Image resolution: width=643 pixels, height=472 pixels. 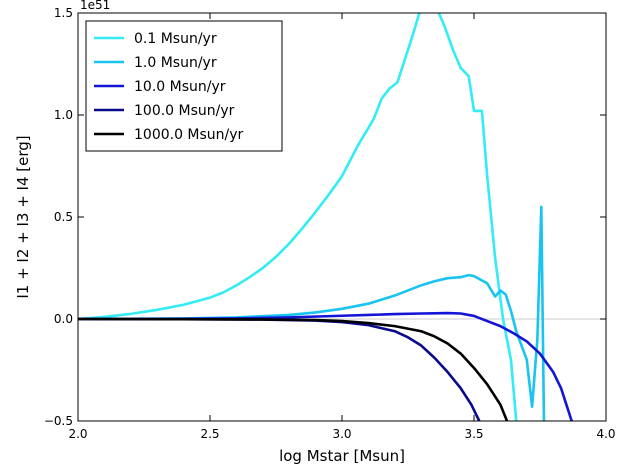 What do you see at coordinates (77, 434) in the screenshot?
I see `x-tick-label: 2.0` at bounding box center [77, 434].